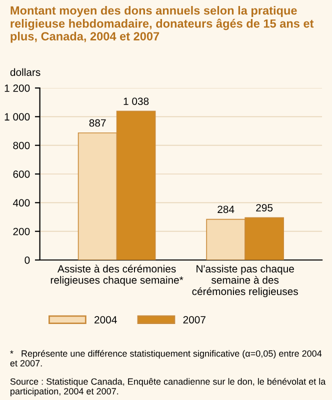 Image resolution: width=332 pixels, height=400 pixels. Describe the element at coordinates (264, 208) in the screenshot. I see `data-label: 295` at that location.